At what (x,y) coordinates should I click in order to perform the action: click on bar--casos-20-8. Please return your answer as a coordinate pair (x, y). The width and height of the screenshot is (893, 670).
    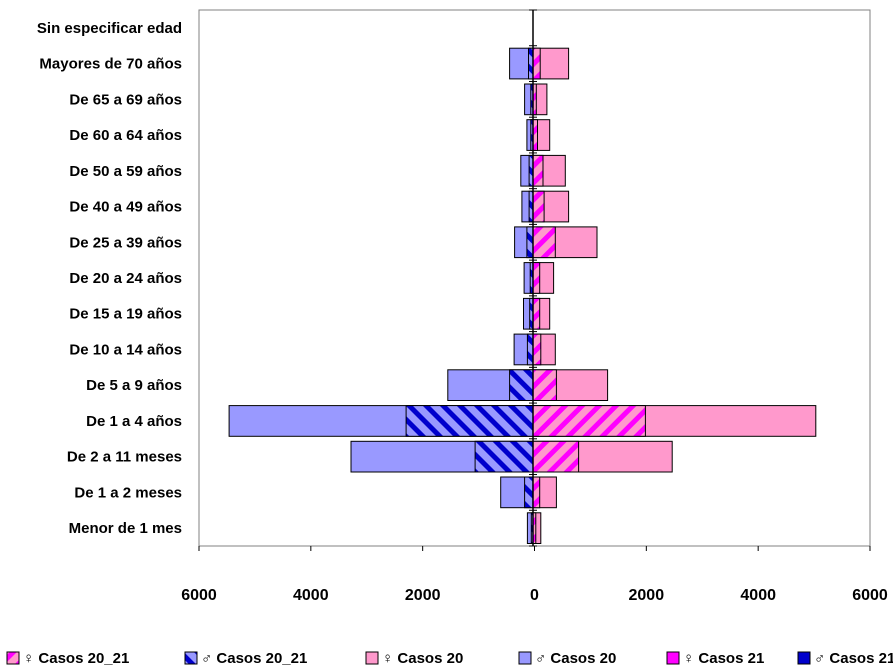
    Looking at the image, I should click on (536, 313).